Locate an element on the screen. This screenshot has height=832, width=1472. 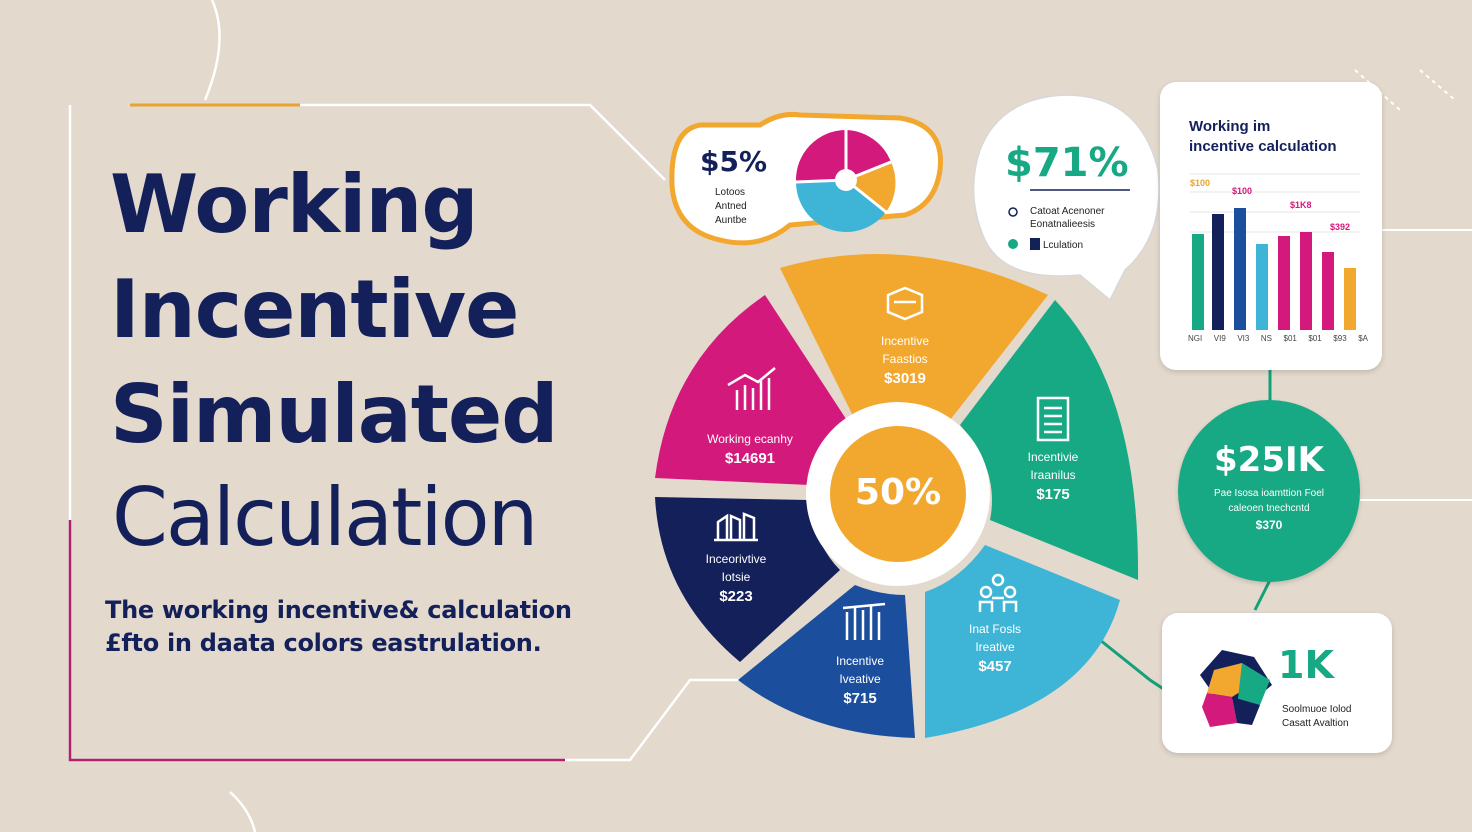
center-value: 50% is located at coordinates (898, 492).